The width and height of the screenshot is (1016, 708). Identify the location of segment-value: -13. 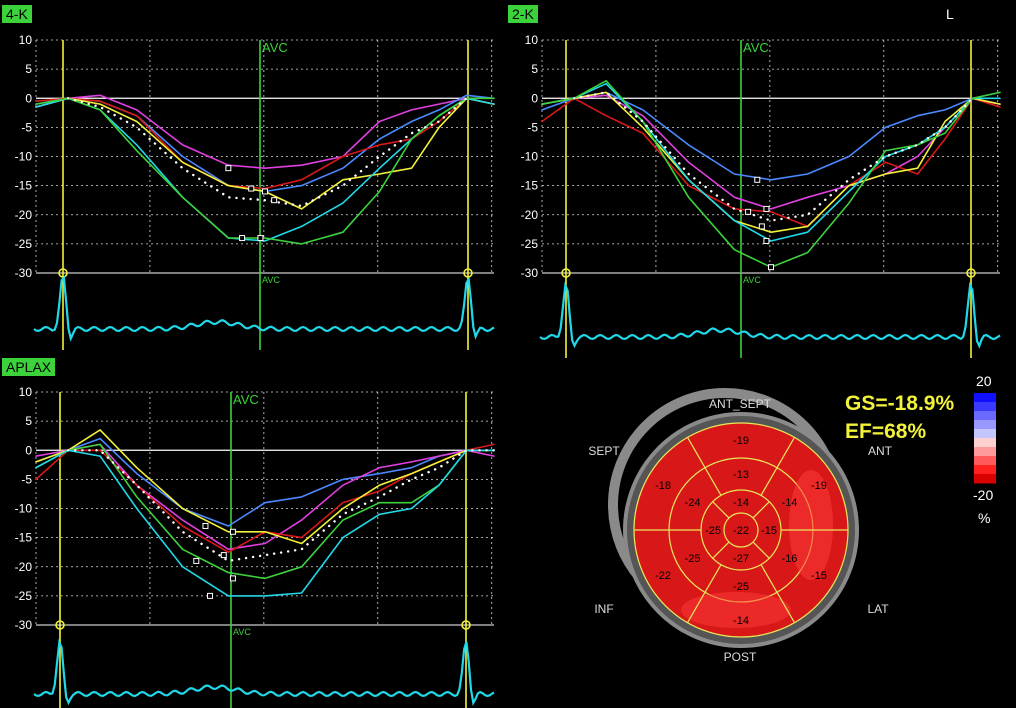
(741, 475).